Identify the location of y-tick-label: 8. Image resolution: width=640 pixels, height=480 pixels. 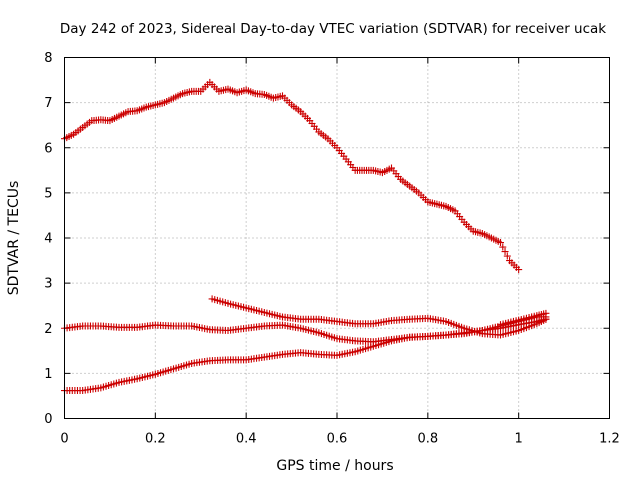
(48, 58).